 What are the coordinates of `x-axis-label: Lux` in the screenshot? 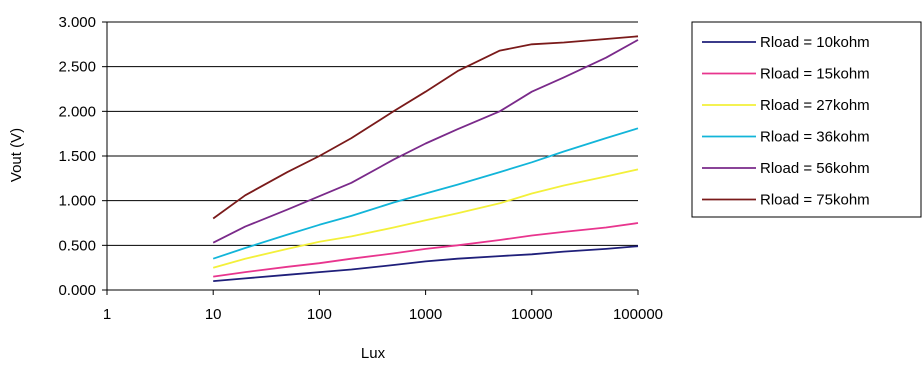 It's located at (373, 353).